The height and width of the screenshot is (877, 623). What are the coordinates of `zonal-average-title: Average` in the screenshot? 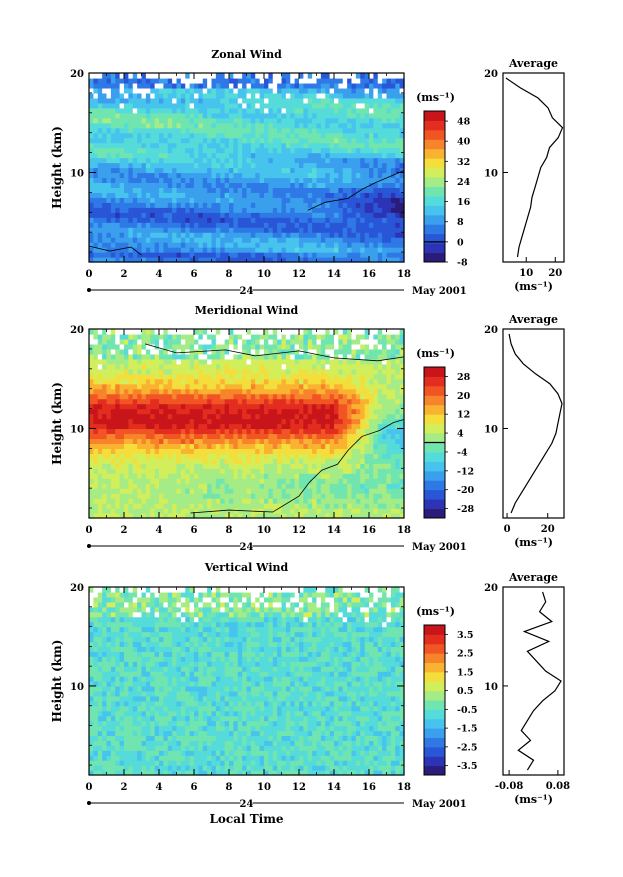 It's located at (533, 63).